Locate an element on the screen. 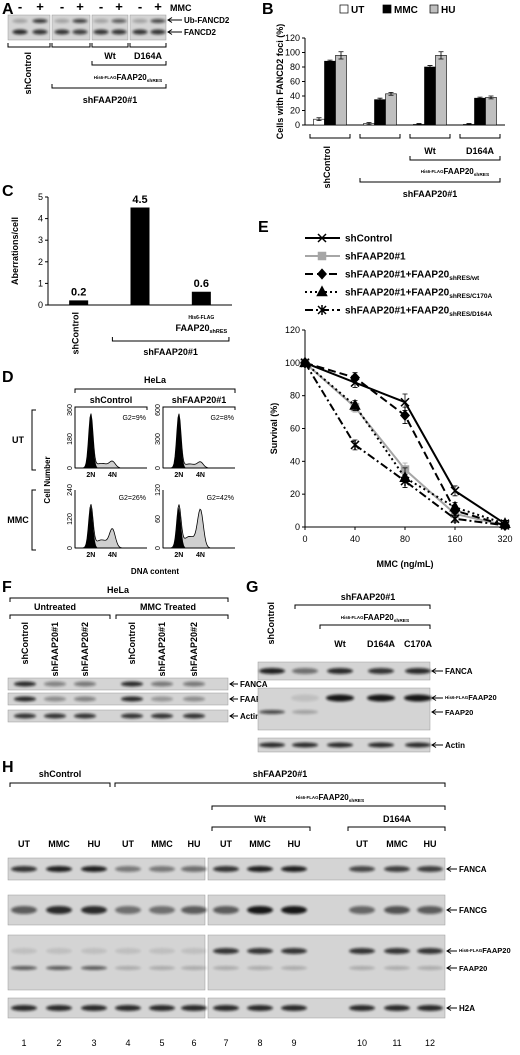 Image resolution: width=520 pixels, height=1055 pixels. legend-label: shFAAP20#1+FAAP20shRES/C170A is located at coordinates (419, 294).